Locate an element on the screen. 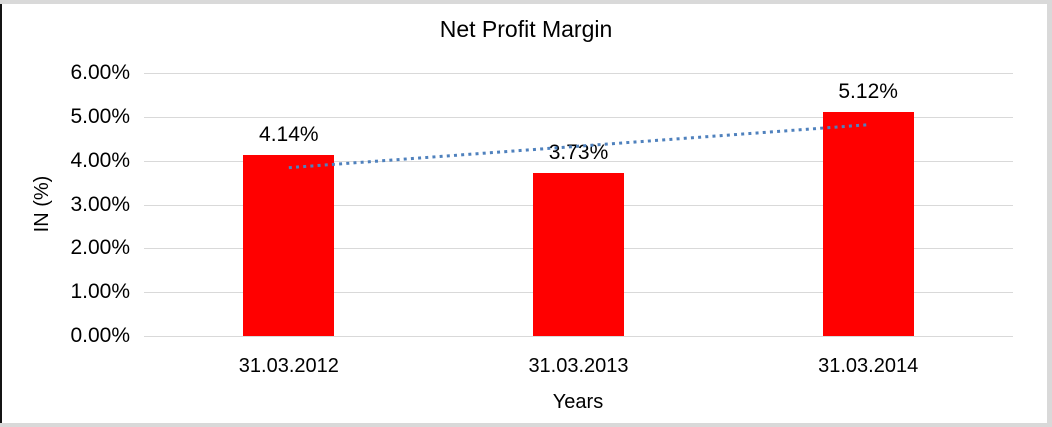  frame-border-bottom is located at coordinates (526, 425).